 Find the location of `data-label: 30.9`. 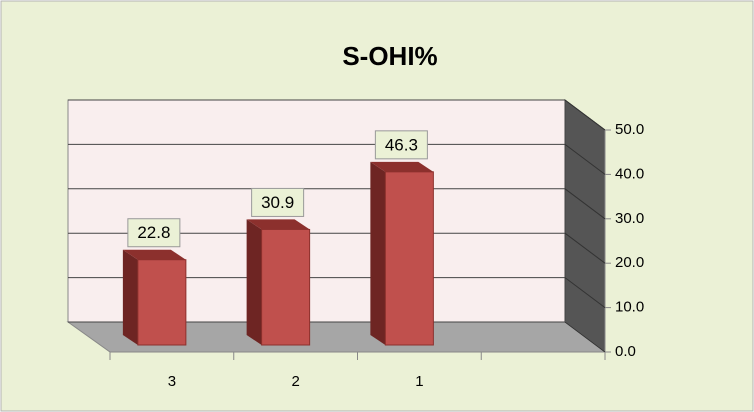

data-label: 30.9 is located at coordinates (277, 202).